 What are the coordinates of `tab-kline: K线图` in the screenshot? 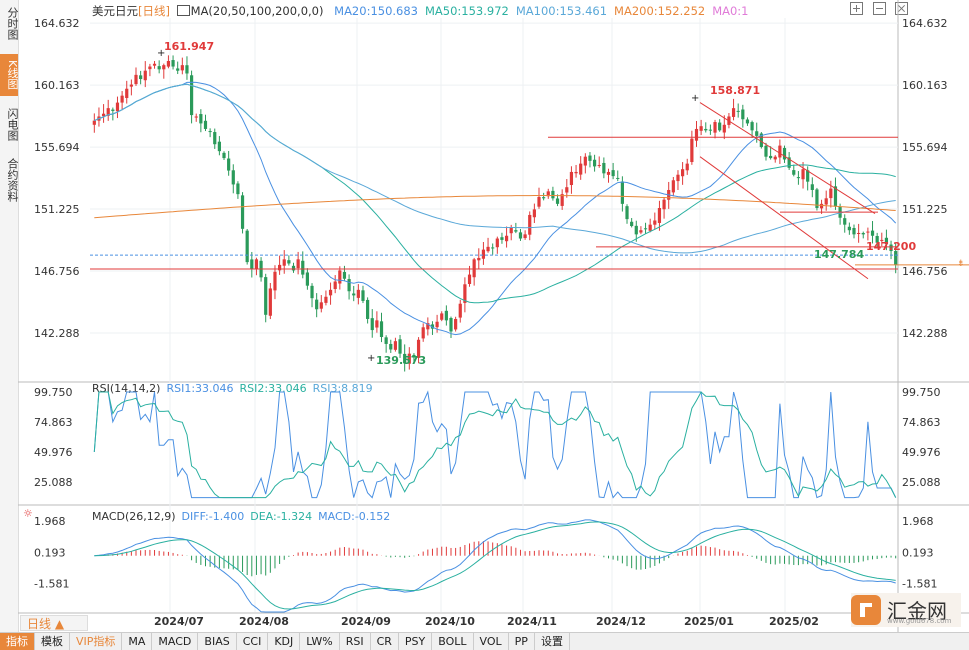 It's located at (9, 75).